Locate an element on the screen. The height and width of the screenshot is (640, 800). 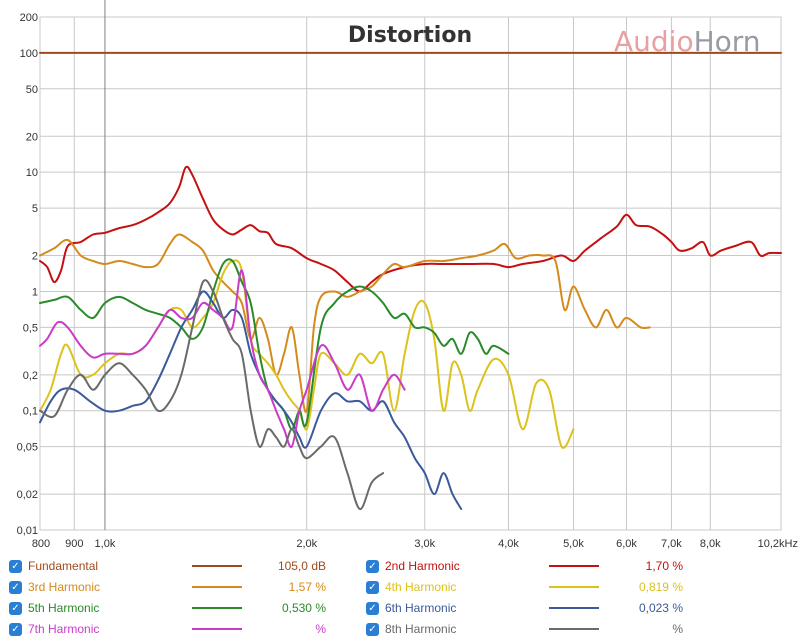
x-tick-label: 7,0k is located at coordinates (671, 544).